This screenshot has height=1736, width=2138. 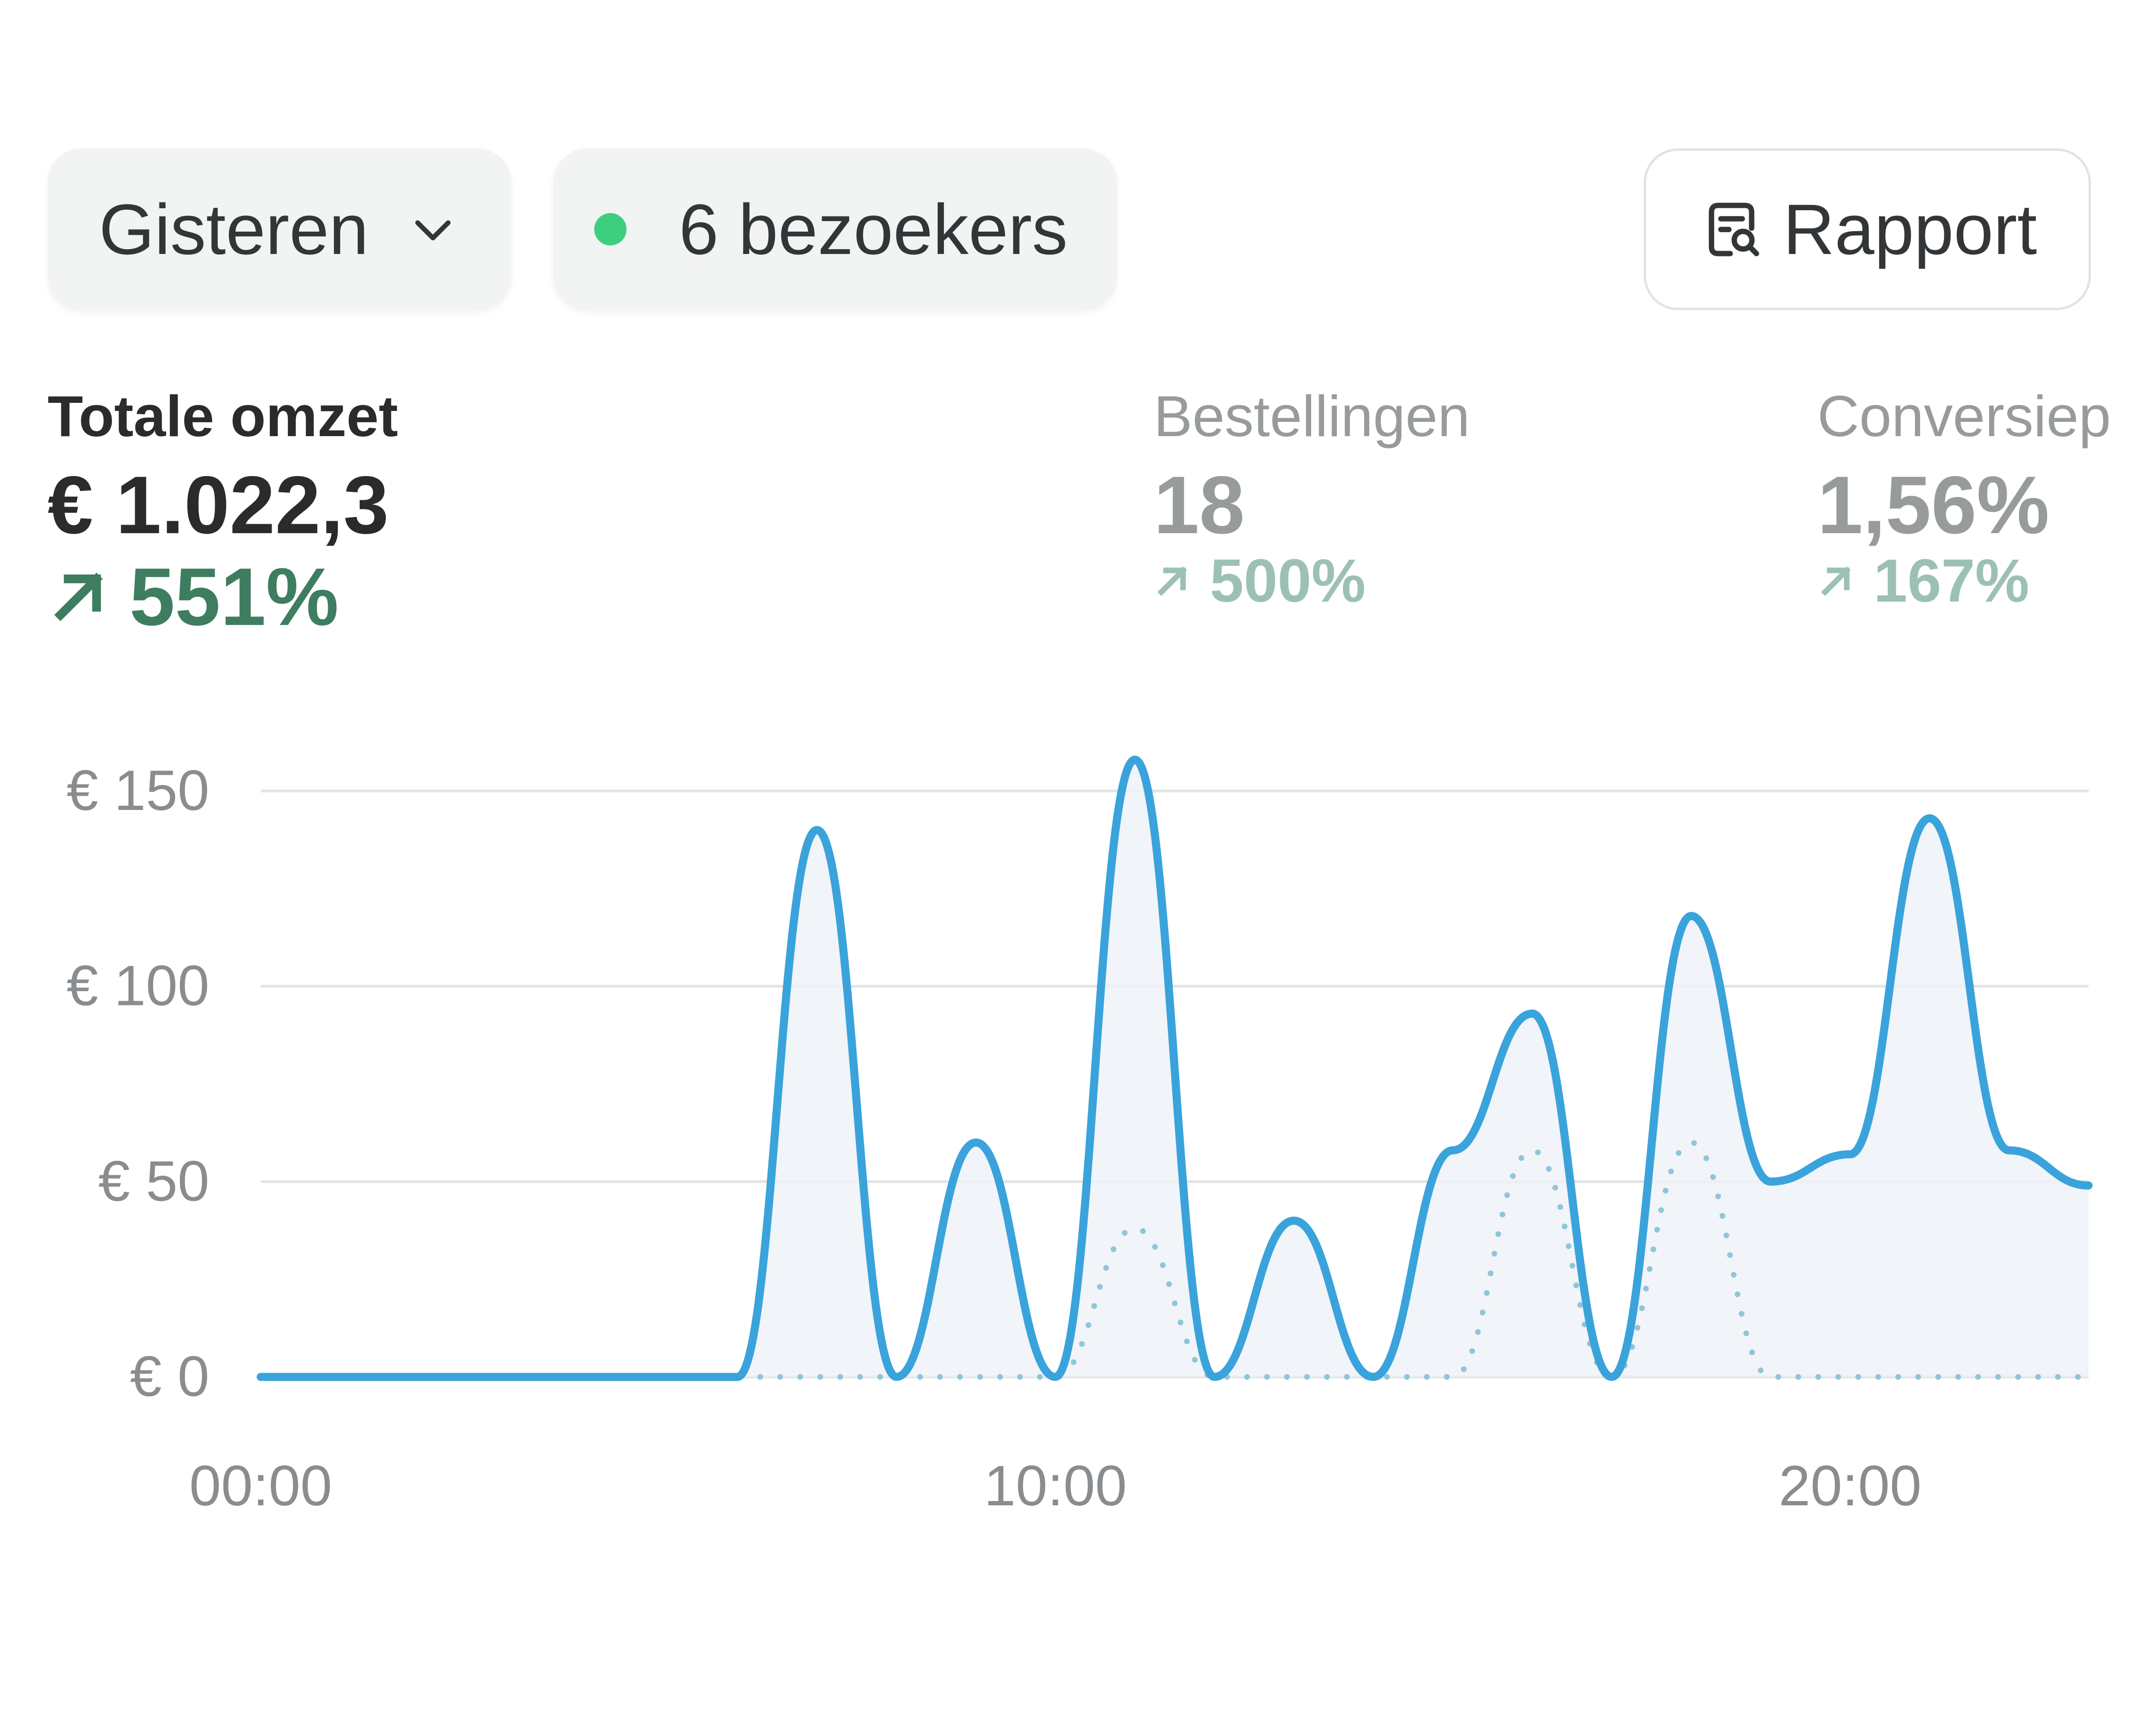 I want to click on y-tick-label: € 0, so click(x=169, y=1377).